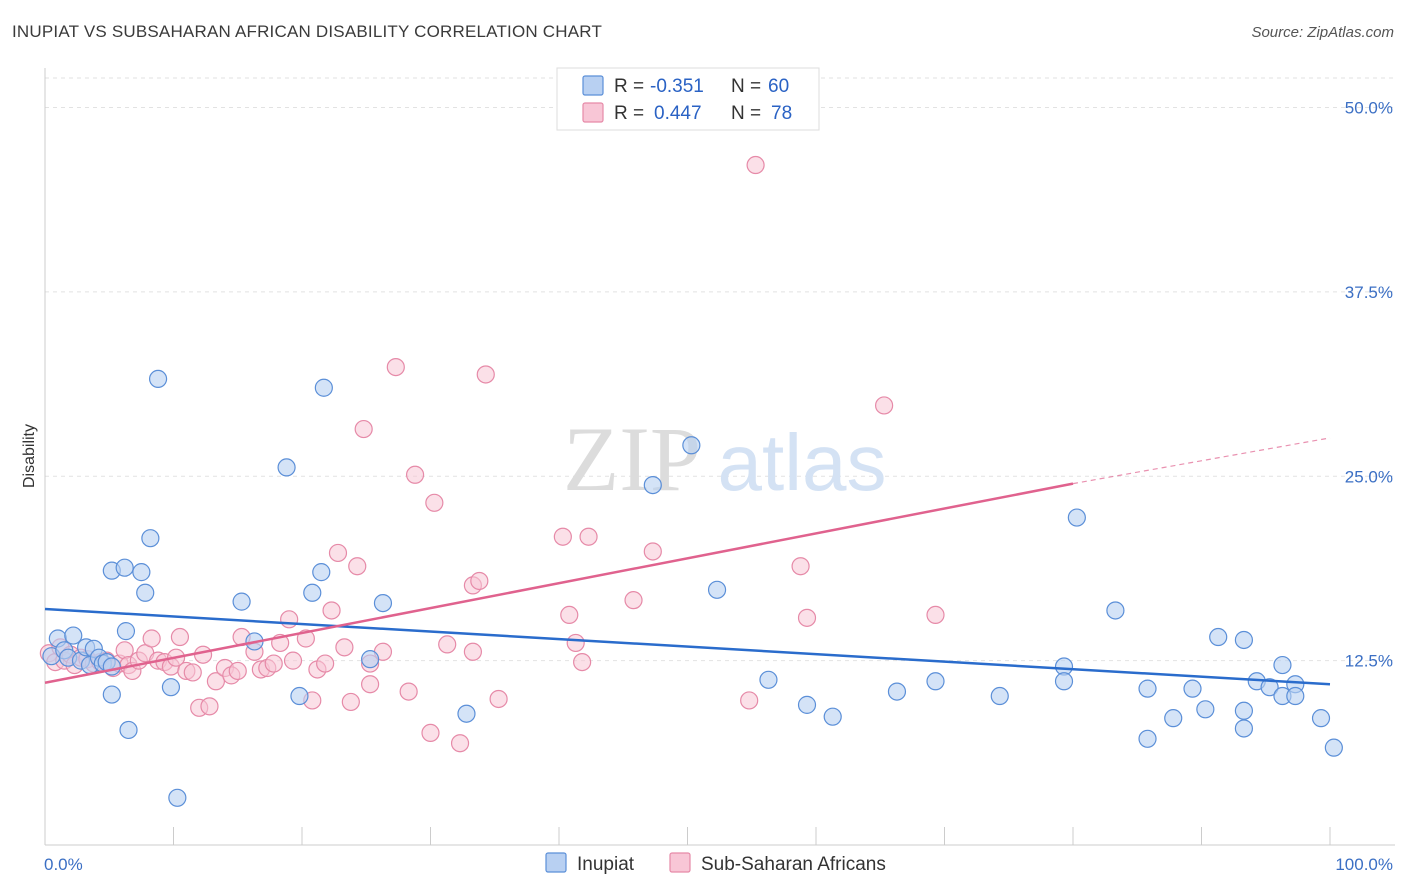 This screenshot has height=892, width=1406. What do you see at coordinates (593, 112) in the screenshot?
I see `legend-swatch-ssa` at bounding box center [593, 112].